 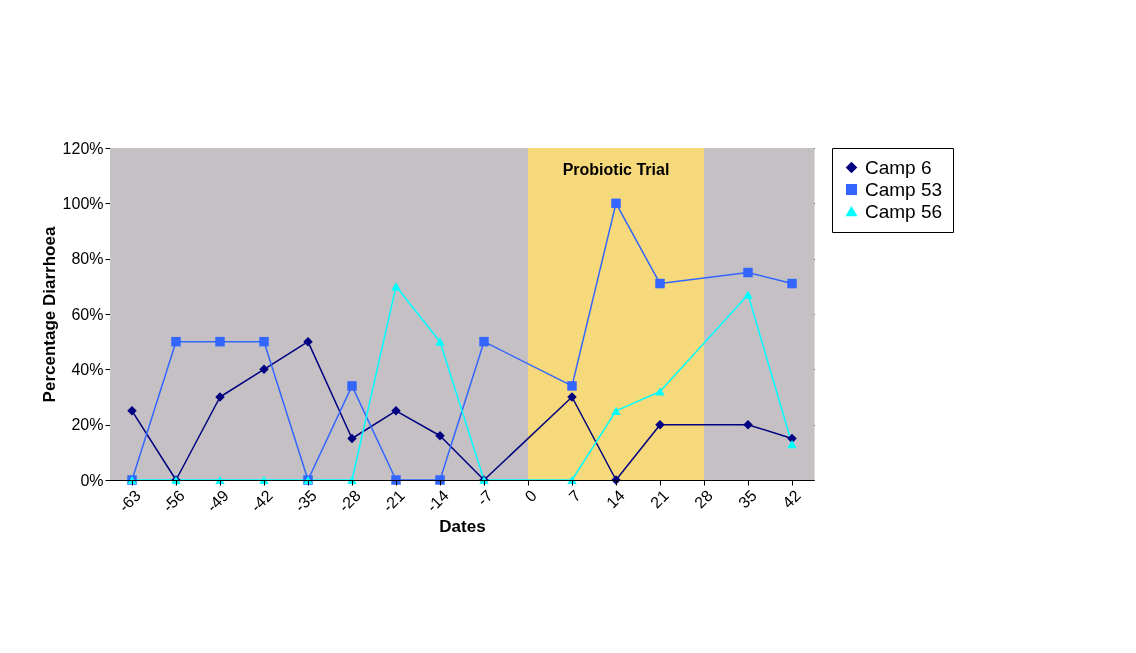 What do you see at coordinates (904, 189) in the screenshot?
I see `legend-label: Camp 53` at bounding box center [904, 189].